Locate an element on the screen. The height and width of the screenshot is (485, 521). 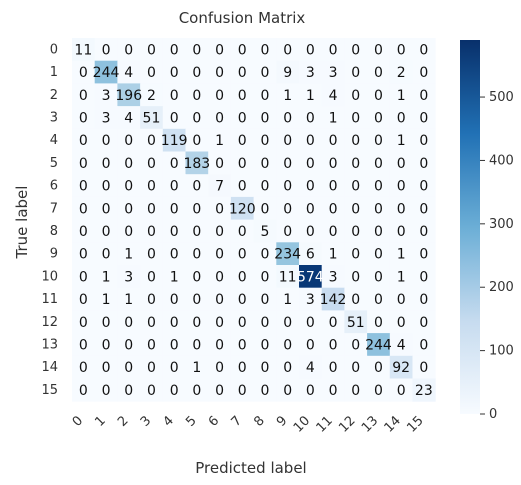
heatmap-cell-value: 11 is located at coordinates (288, 277).